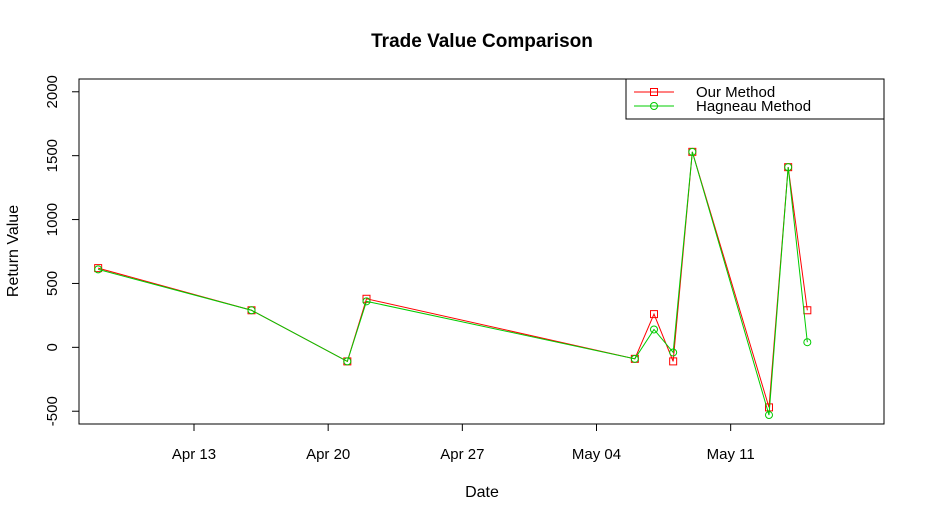 The image size is (925, 522). Describe the element at coordinates (596, 454) in the screenshot. I see `x-tick-label: May 04` at that location.